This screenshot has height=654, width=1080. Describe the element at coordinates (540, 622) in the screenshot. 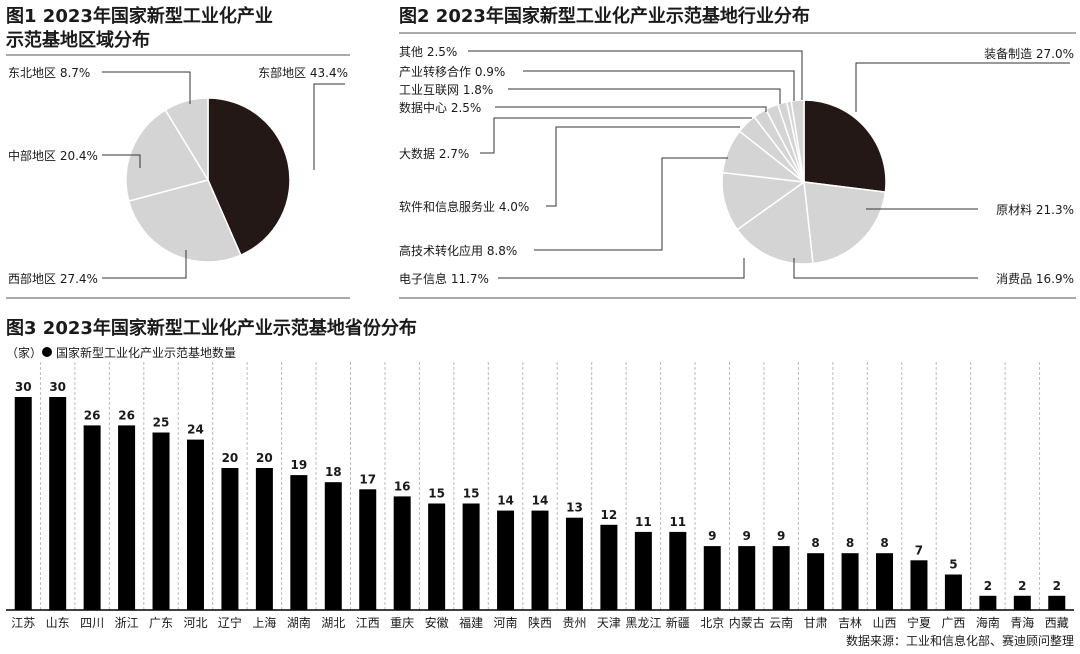

I see `chart3-category-15: 陕西` at that location.